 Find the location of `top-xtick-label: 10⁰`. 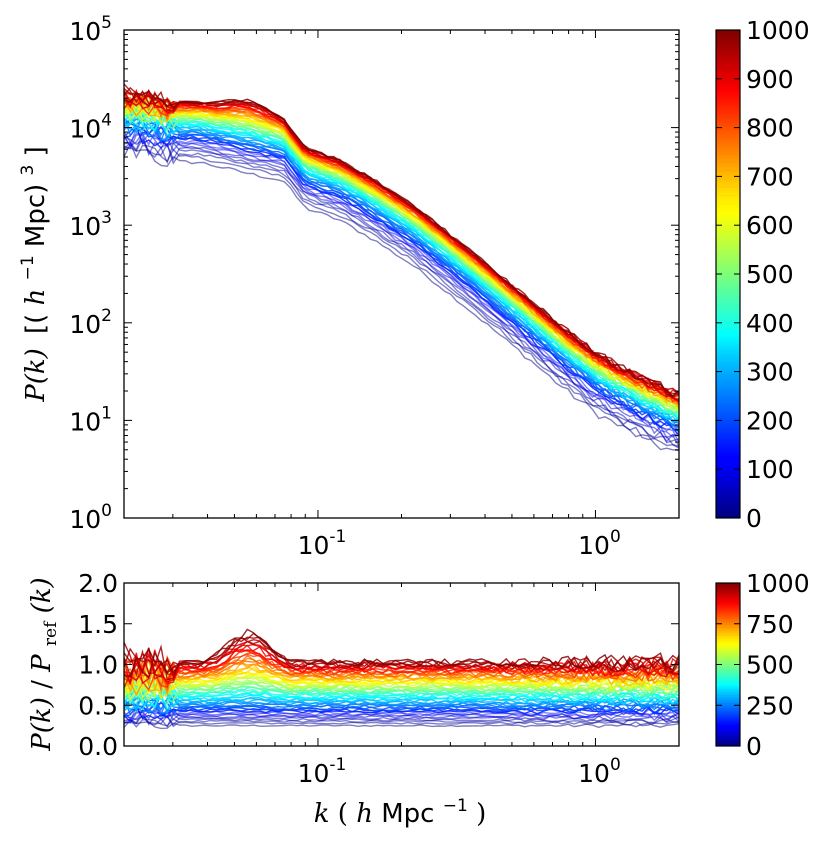

top-xtick-label: 10⁰ is located at coordinates (599, 543).